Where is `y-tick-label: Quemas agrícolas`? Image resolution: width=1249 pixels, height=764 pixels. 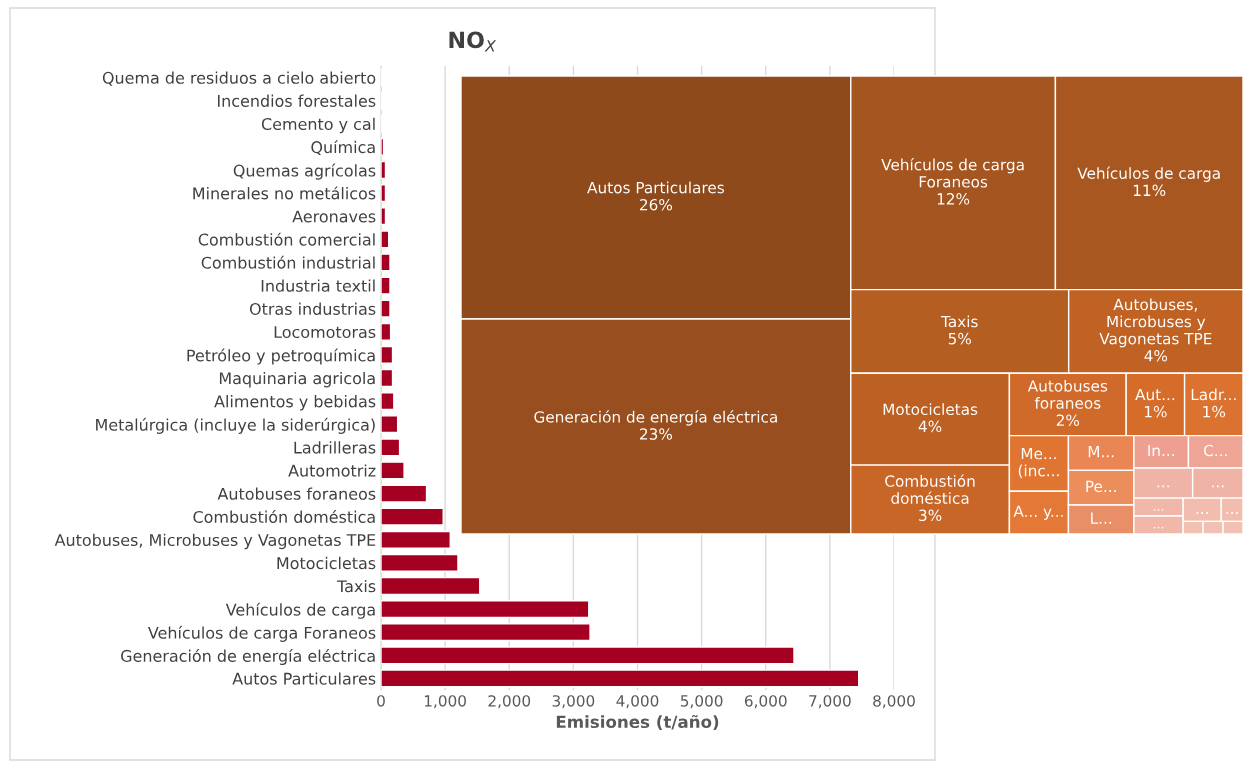 y-tick-label: Quemas agrícolas is located at coordinates (304, 171).